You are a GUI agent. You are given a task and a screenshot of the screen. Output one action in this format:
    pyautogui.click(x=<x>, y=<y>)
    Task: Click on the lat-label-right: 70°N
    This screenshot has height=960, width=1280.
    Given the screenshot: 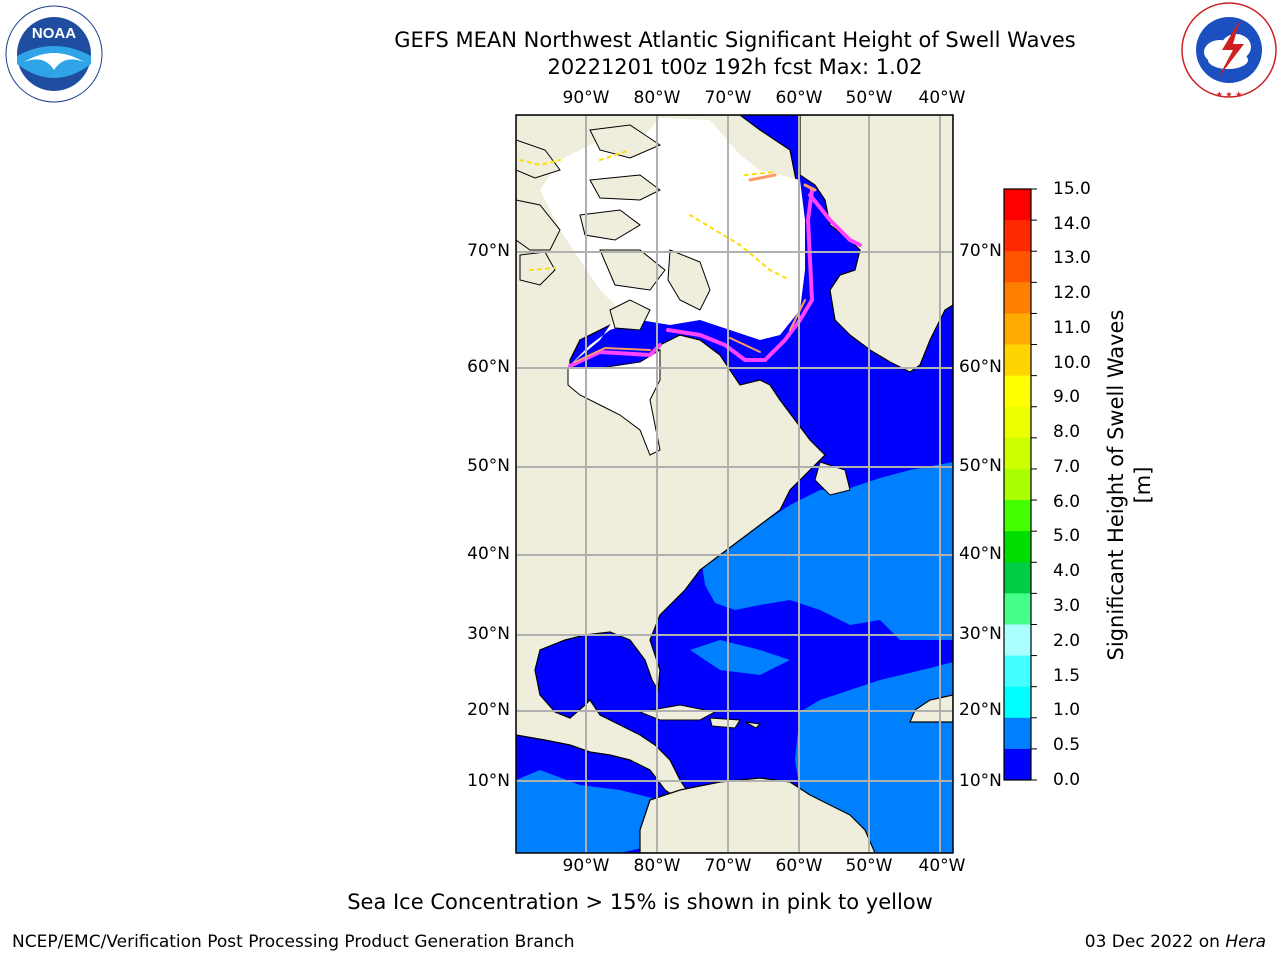 What is the action you would take?
    pyautogui.click(x=980, y=251)
    